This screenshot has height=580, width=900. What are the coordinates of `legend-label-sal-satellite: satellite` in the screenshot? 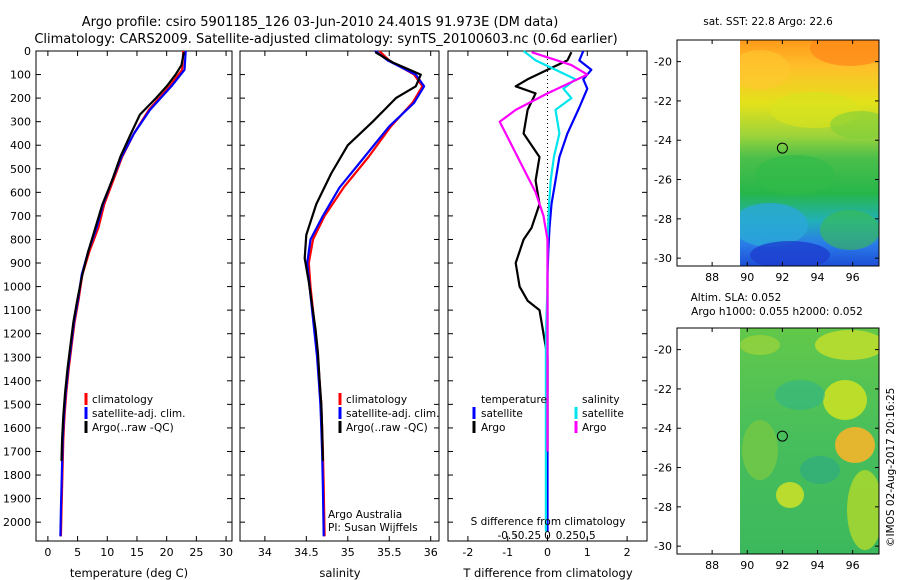 It's located at (603, 414).